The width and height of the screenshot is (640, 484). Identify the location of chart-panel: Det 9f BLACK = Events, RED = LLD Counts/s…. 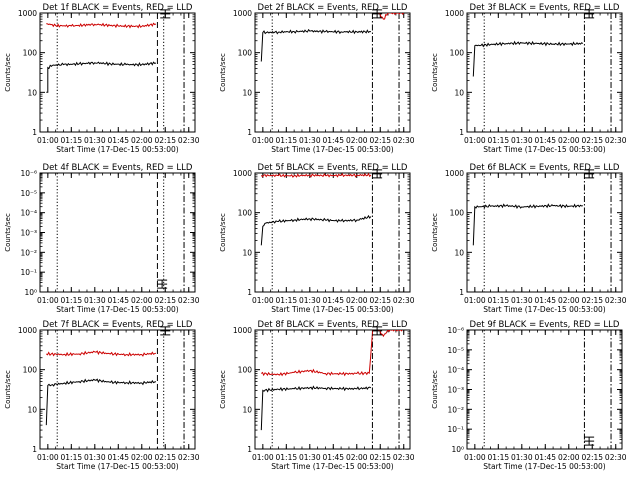
(529, 395).